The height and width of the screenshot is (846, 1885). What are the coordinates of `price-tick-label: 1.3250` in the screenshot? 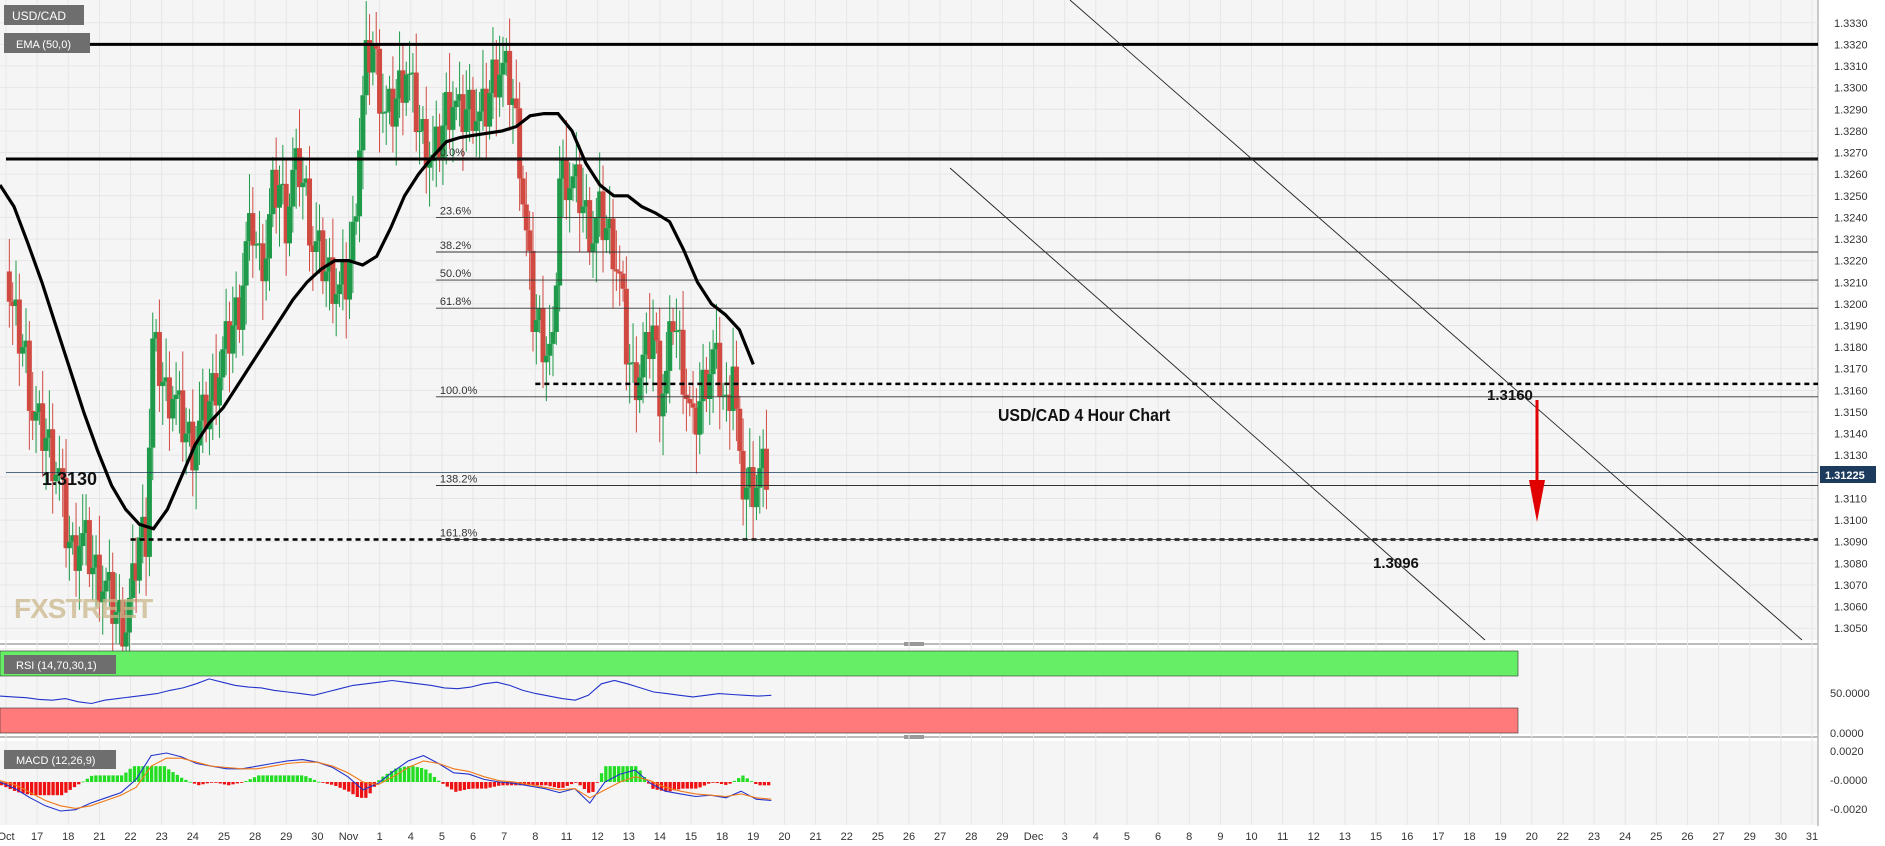 It's located at (1851, 197).